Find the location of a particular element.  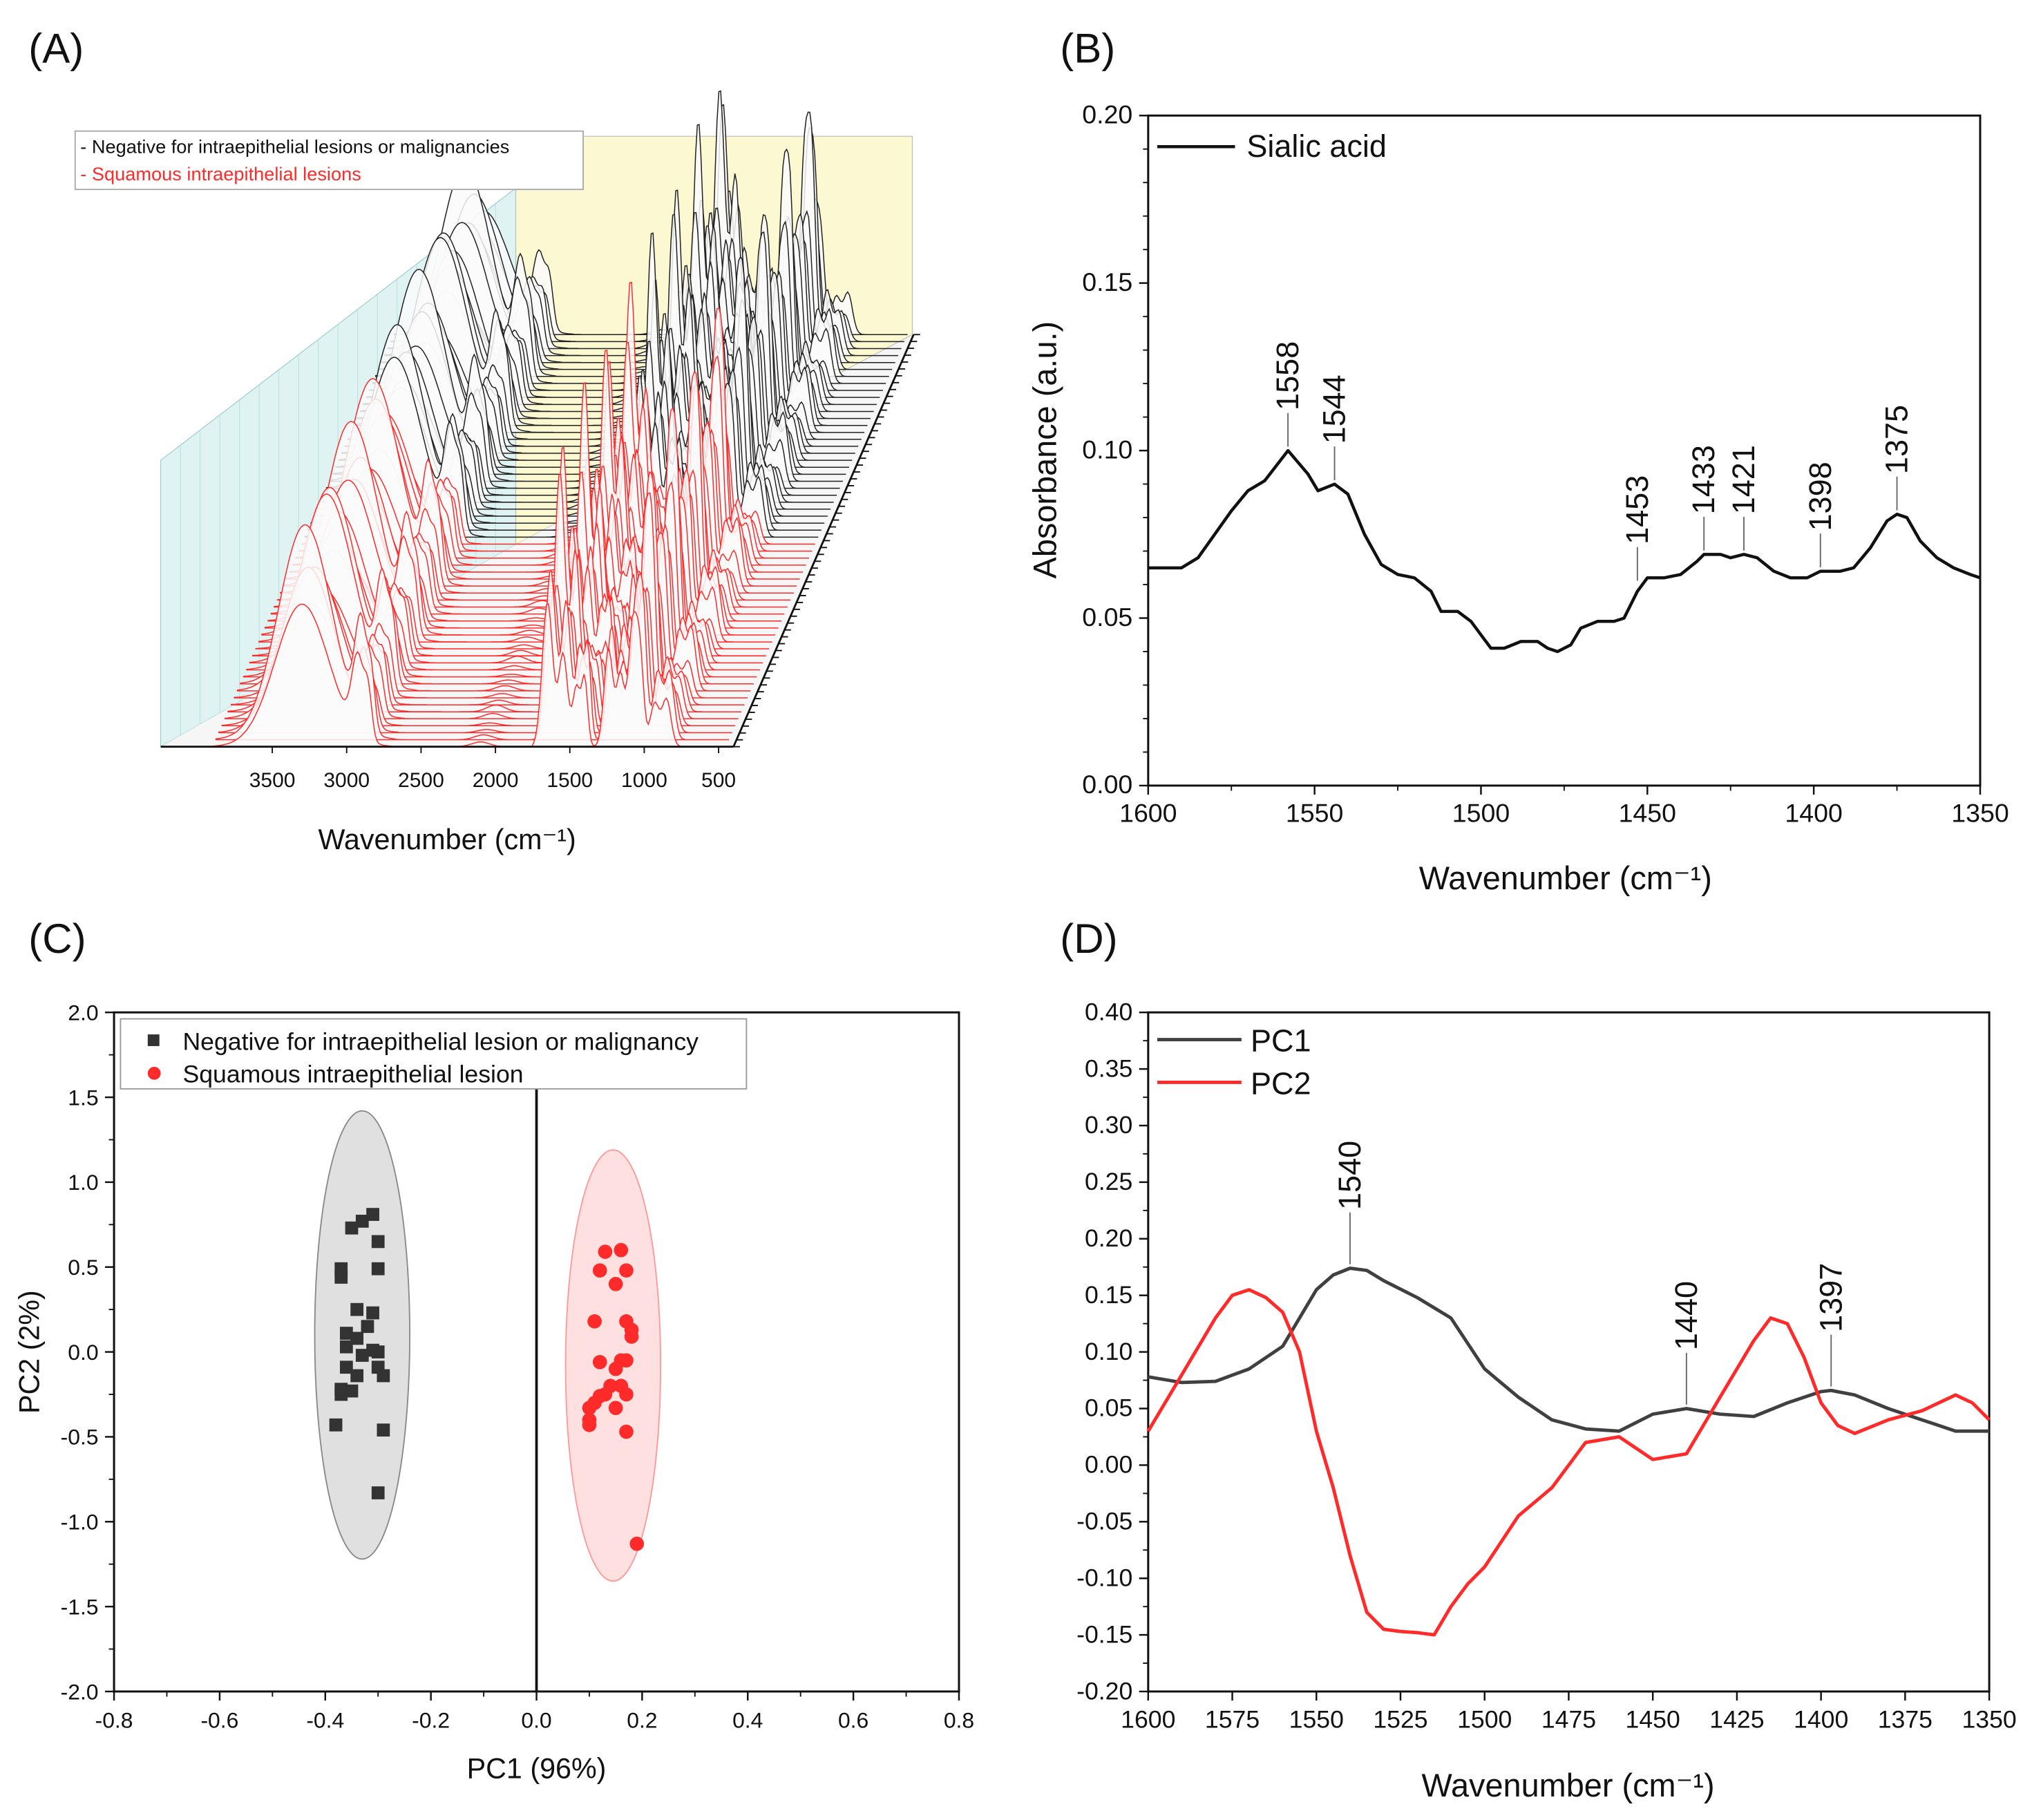

legend-label-pc2: PC2 is located at coordinates (1281, 1083).